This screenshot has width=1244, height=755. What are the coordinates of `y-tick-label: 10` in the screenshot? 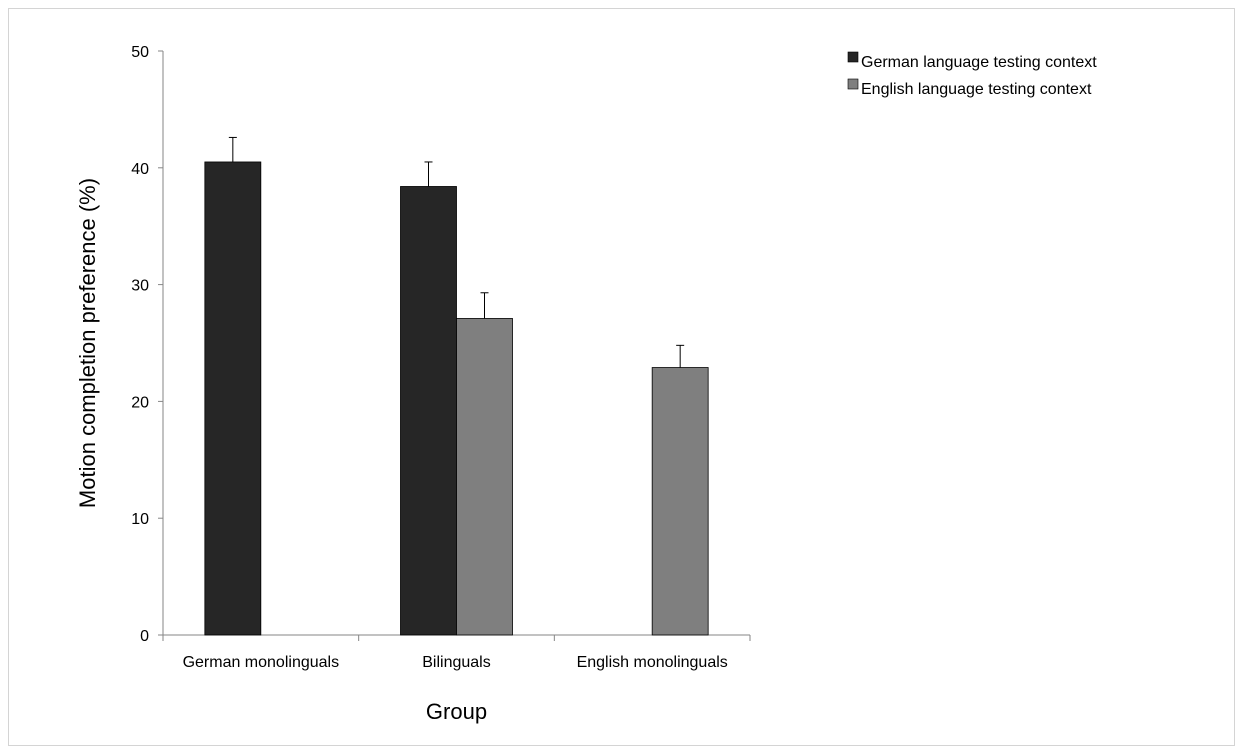 It's located at (140, 519).